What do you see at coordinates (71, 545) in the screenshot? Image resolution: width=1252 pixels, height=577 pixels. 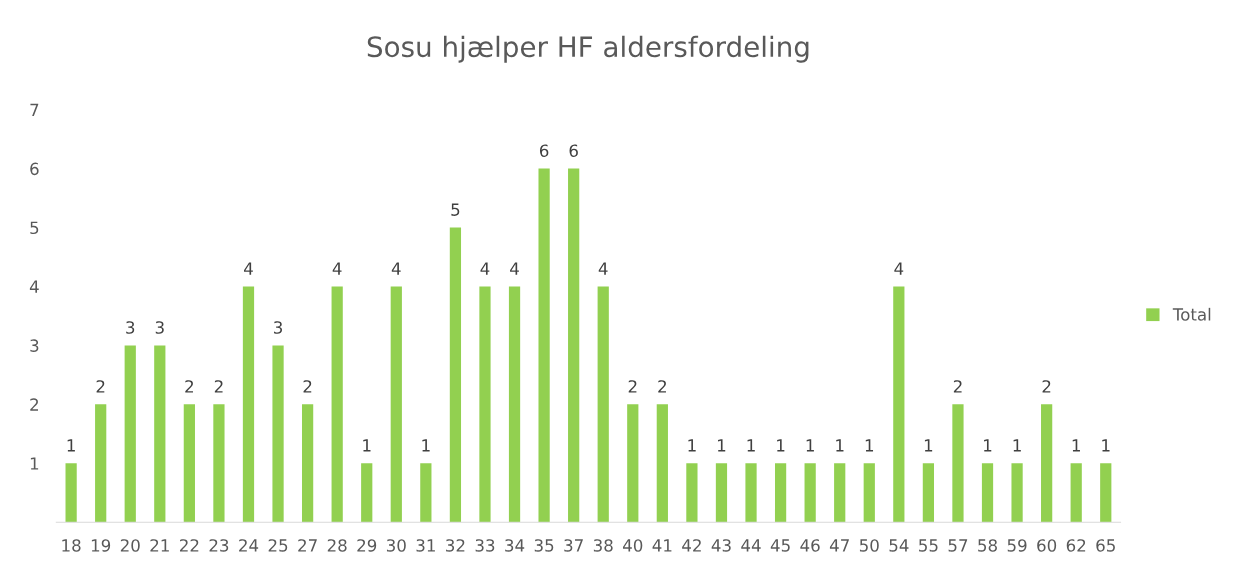 I see `x-tick-label: 18` at bounding box center [71, 545].